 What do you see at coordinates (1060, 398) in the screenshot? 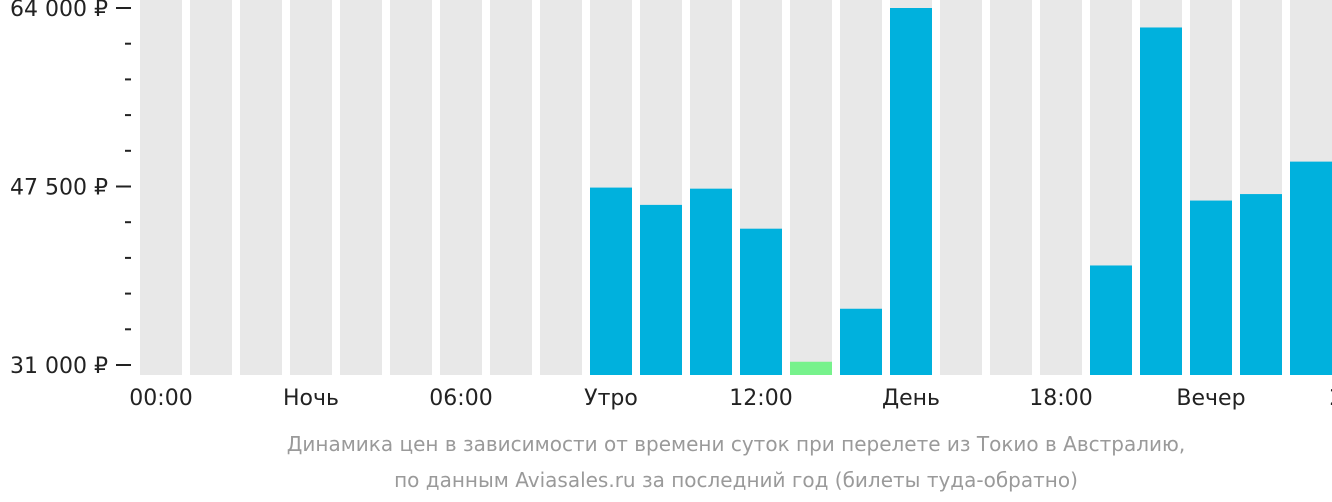
I see `x-tick-label: 18:00` at bounding box center [1060, 398].